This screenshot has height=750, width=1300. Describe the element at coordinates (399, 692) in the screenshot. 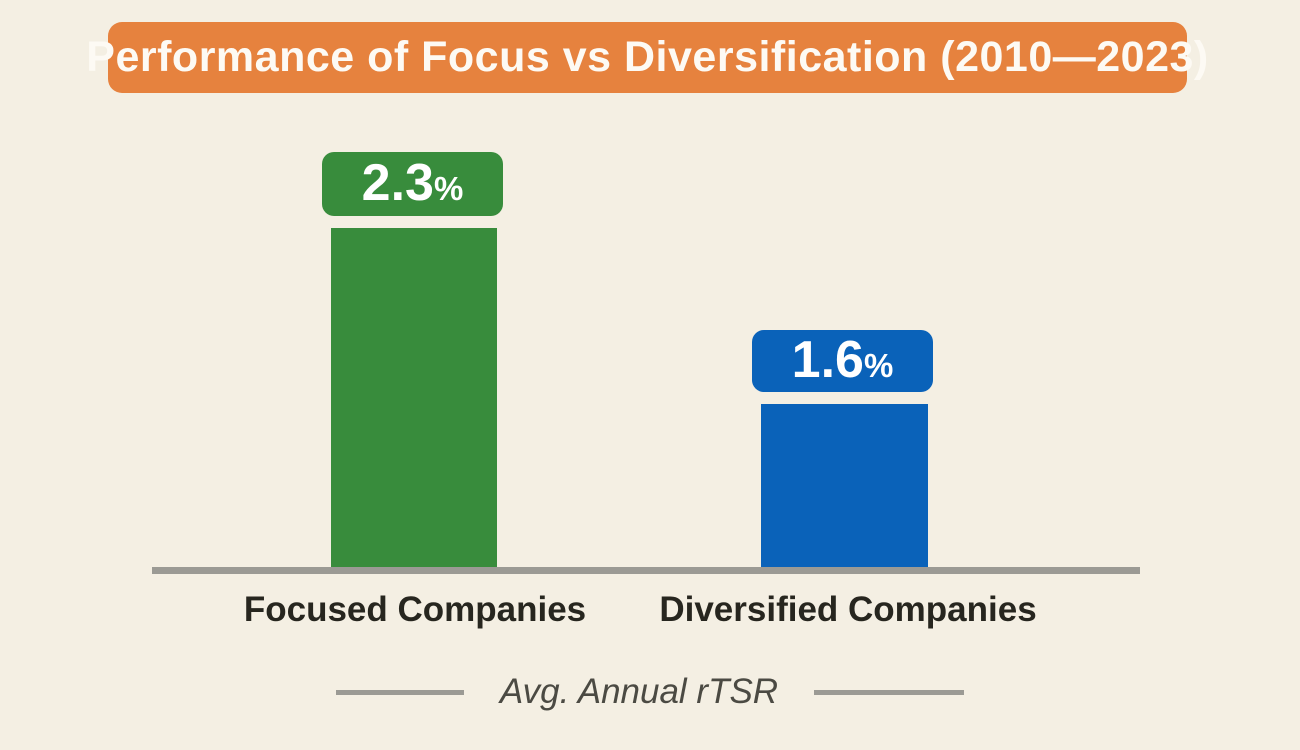

I see `footer-rule-left` at that location.